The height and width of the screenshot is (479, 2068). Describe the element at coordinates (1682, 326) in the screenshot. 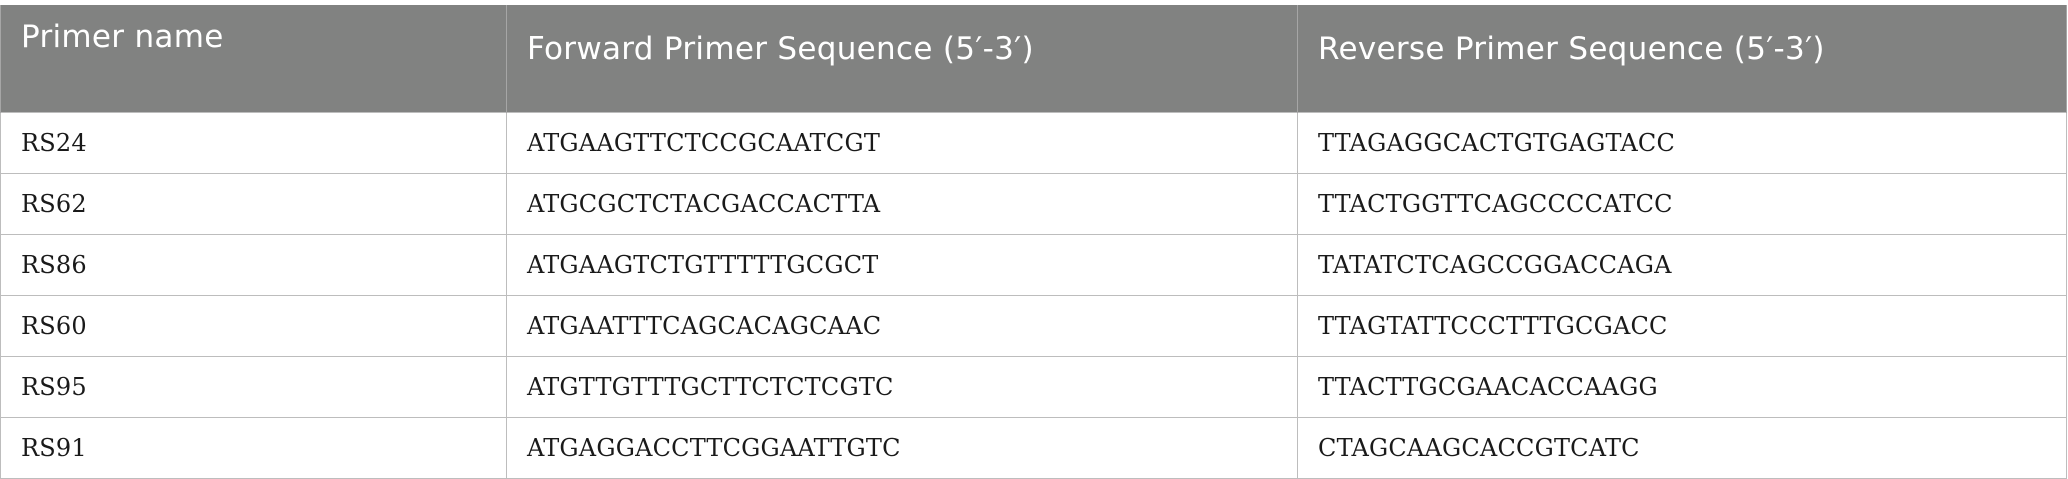

I see `cell-reverse-sequence: TTAGTATTCCCTTTGCGACC` at that location.